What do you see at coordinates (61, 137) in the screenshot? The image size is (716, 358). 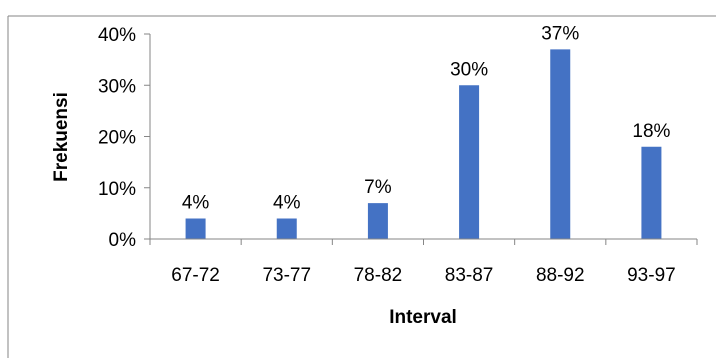 I see `y-axis-title: Frekuensi` at bounding box center [61, 137].